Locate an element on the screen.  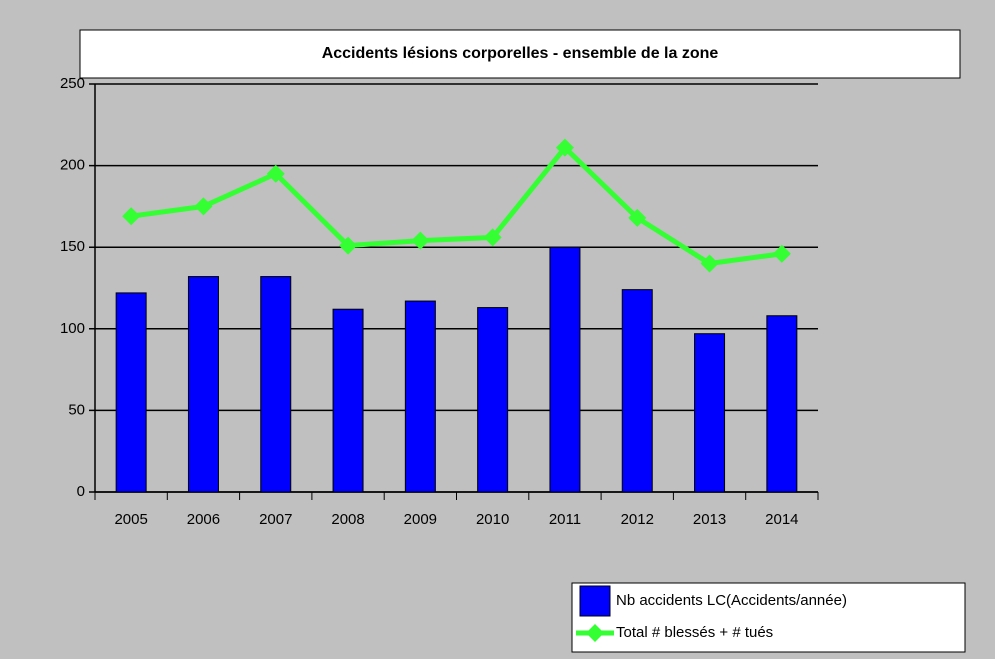
y-tick-label: 50 is located at coordinates (76, 409).